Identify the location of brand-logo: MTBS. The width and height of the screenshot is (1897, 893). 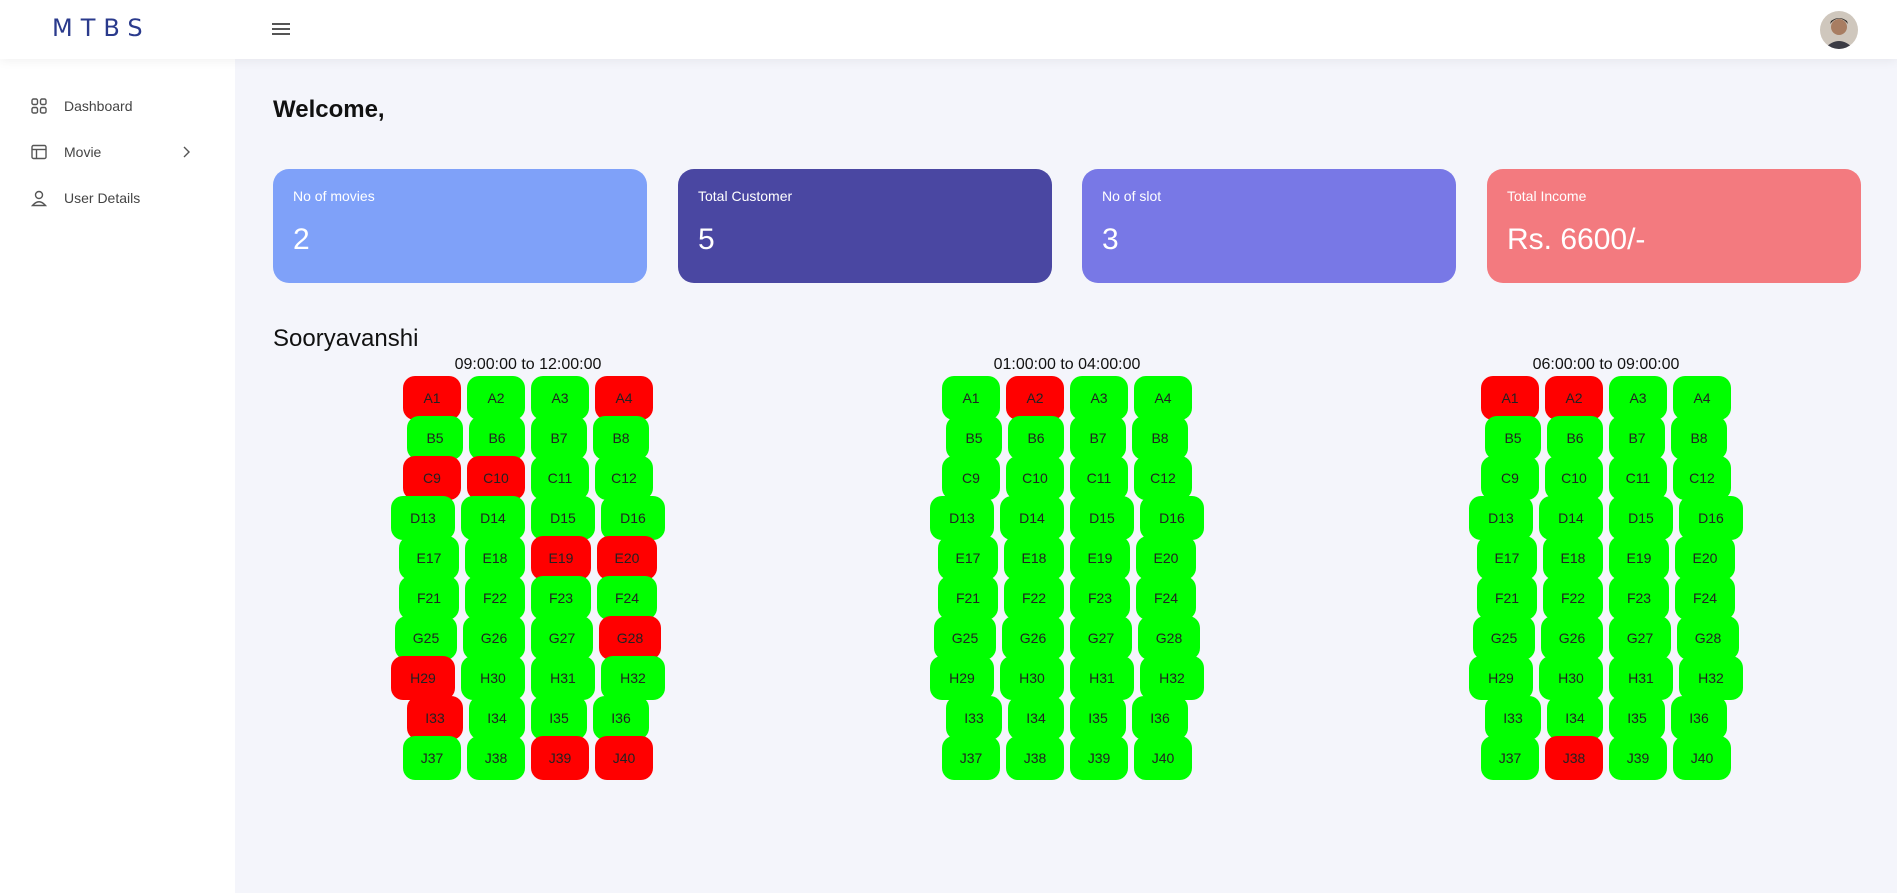
(101, 28).